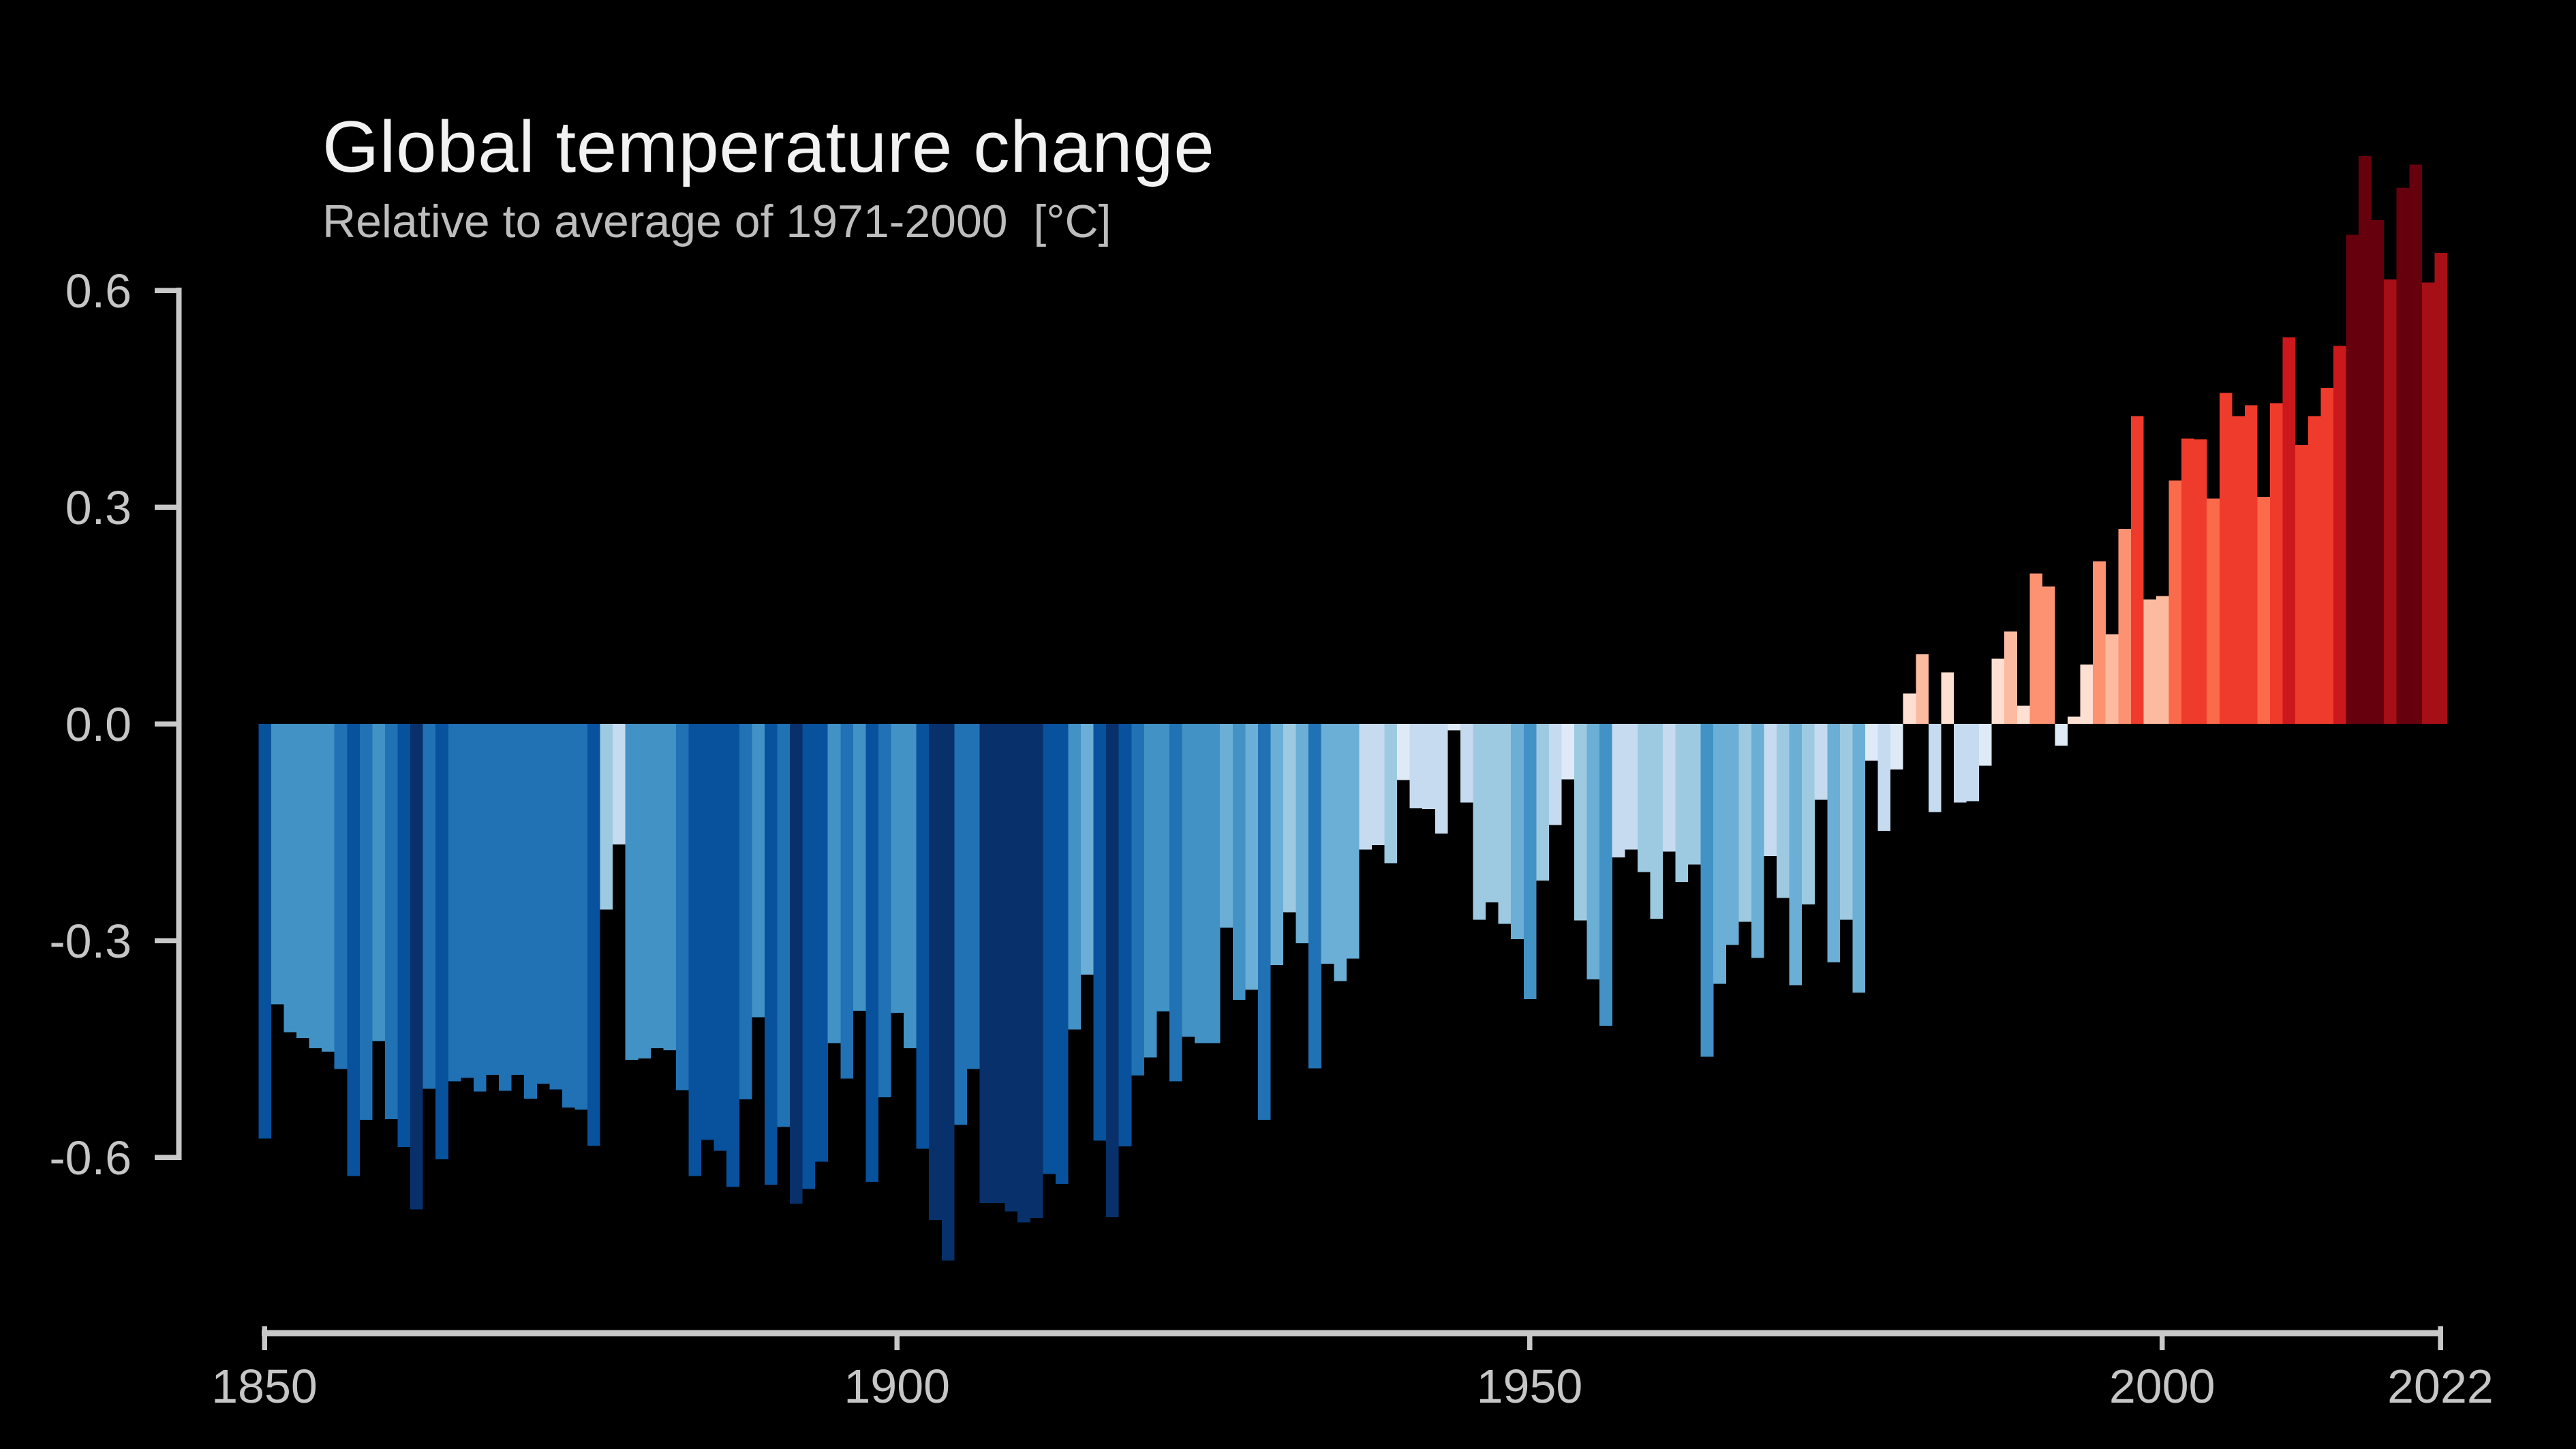  Describe the element at coordinates (897, 1387) in the screenshot. I see `svg-text: 1900` at that location.